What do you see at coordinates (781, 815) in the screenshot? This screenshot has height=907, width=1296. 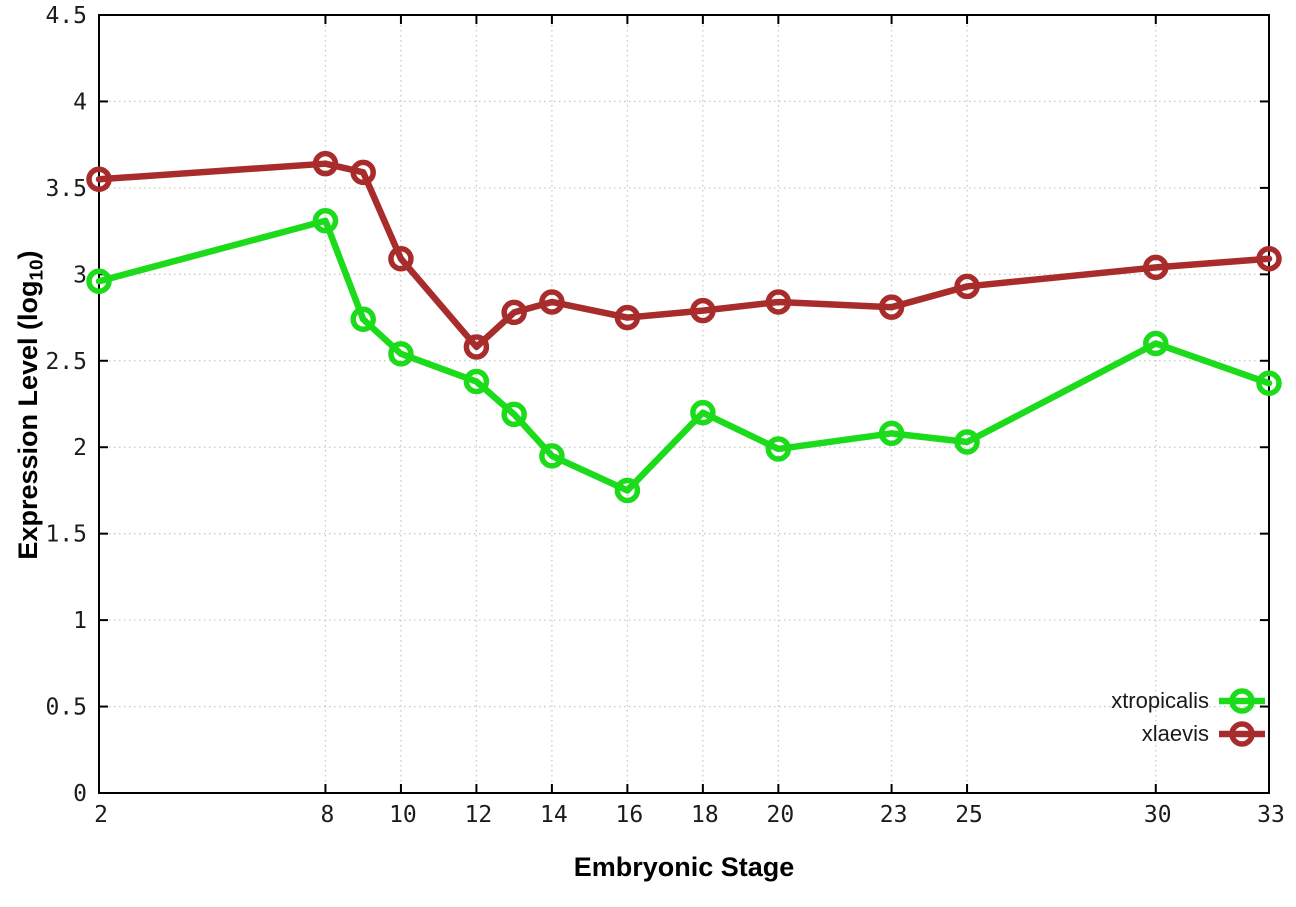 I see `x-tick-label: 20` at bounding box center [781, 815].